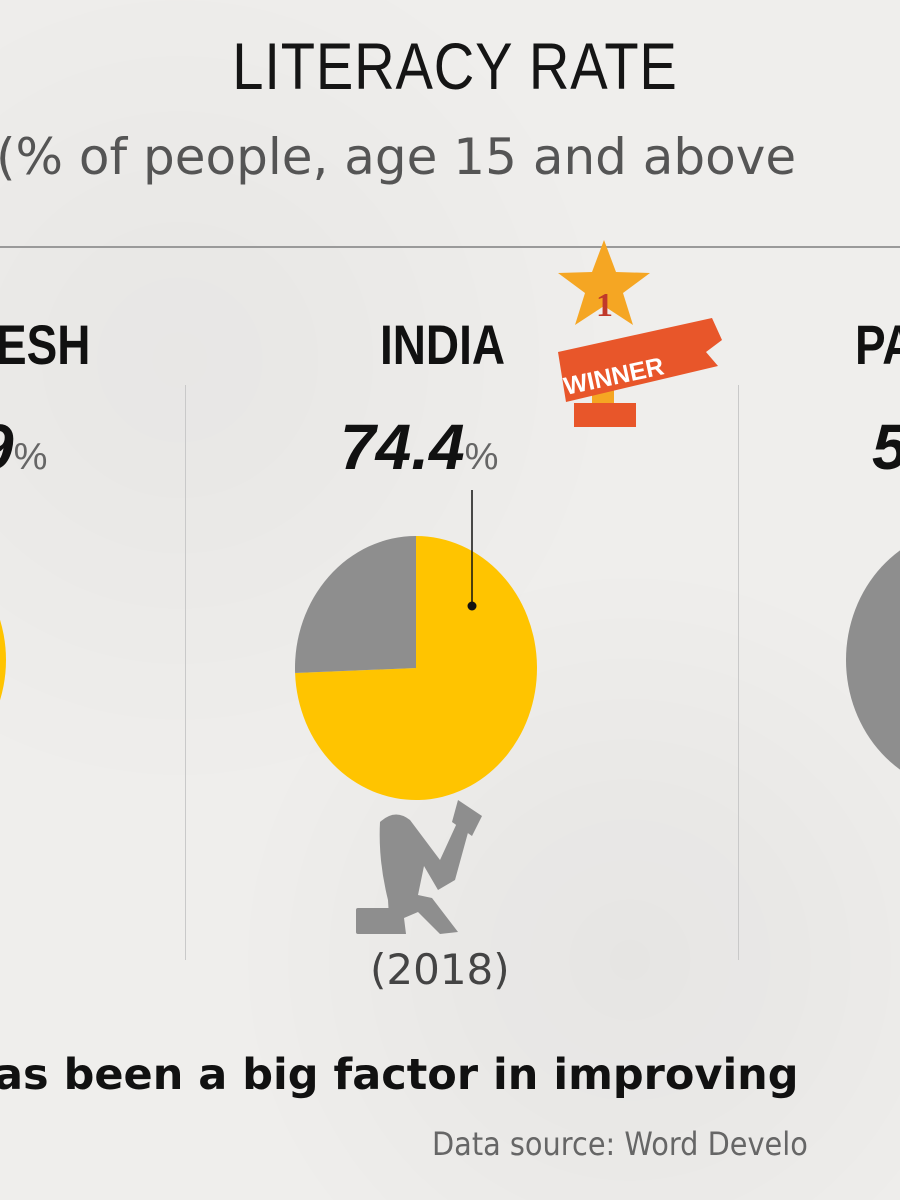 The height and width of the screenshot is (1200, 900). I want to click on badge-rank: 1, so click(604, 305).